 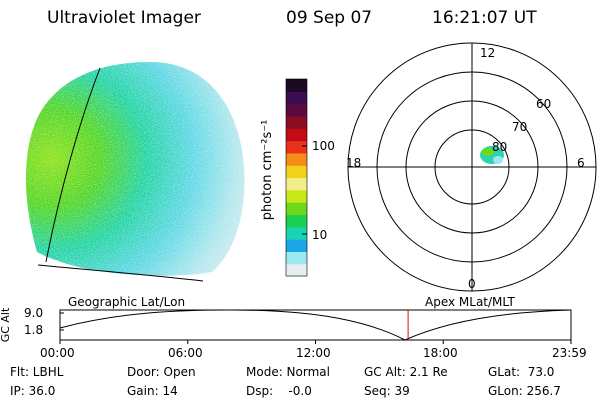 What do you see at coordinates (6, 325) in the screenshot?
I see `timeline-axis-title: GC Alt` at bounding box center [6, 325].